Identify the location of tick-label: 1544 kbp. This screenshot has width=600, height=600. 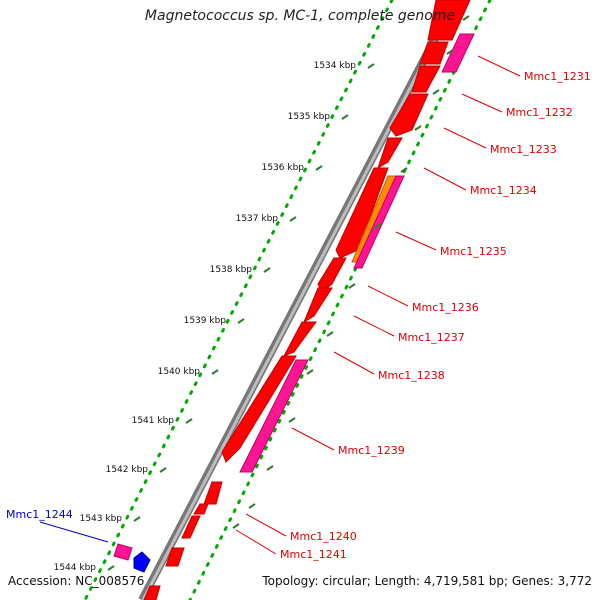
(75, 568).